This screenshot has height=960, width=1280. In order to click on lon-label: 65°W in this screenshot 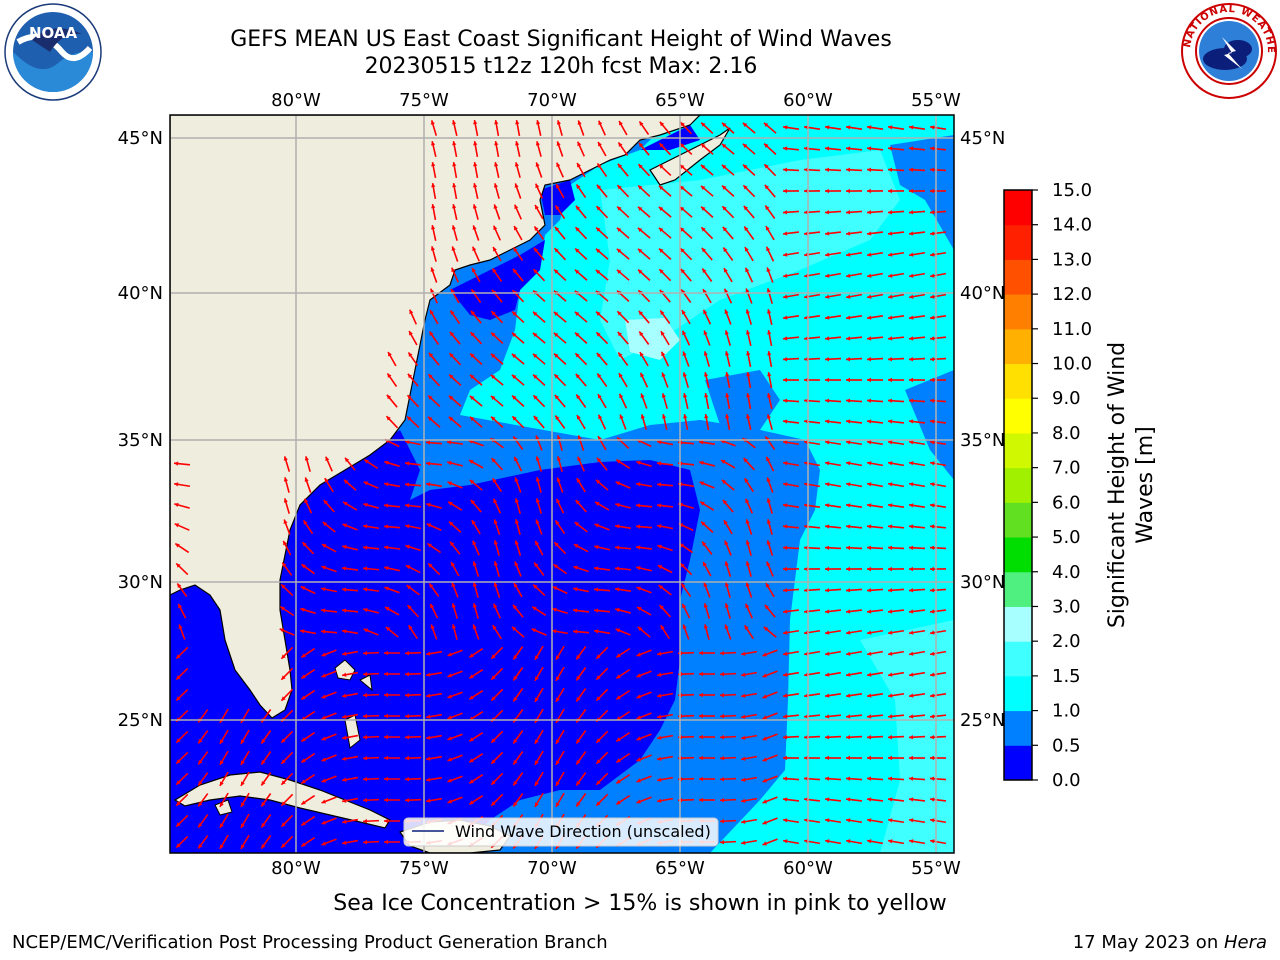, I will do `click(680, 868)`.